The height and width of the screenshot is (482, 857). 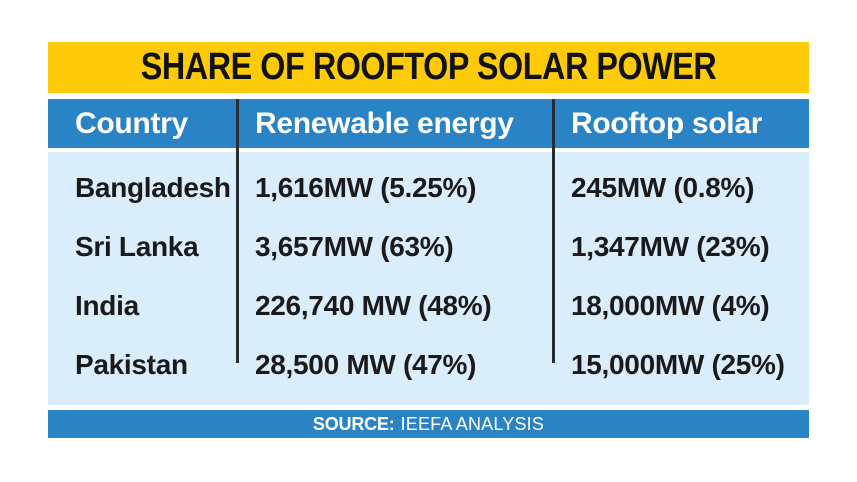 I want to click on cell-renewable-energy: 226,740 MW (48%), so click(x=373, y=305).